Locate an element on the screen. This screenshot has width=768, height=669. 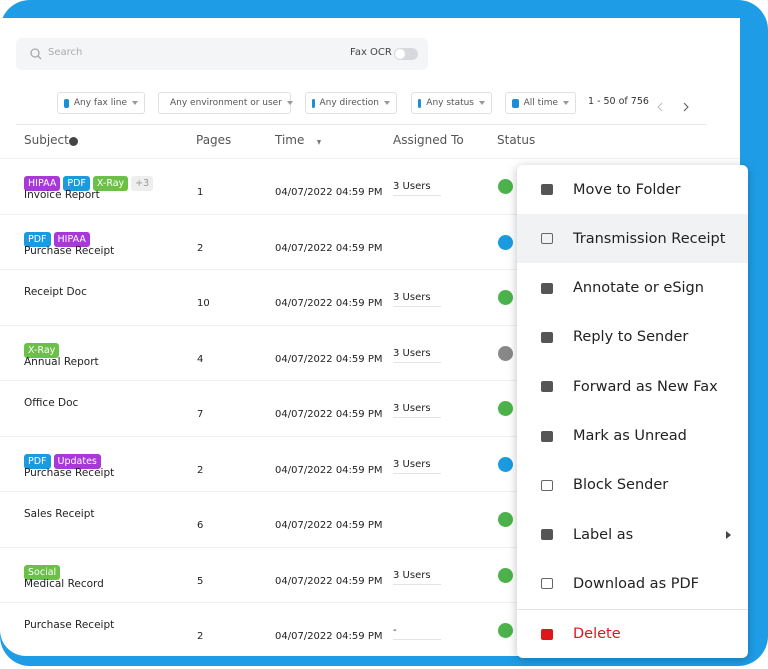
menu-label: Transmission Receipt is located at coordinates (649, 238).